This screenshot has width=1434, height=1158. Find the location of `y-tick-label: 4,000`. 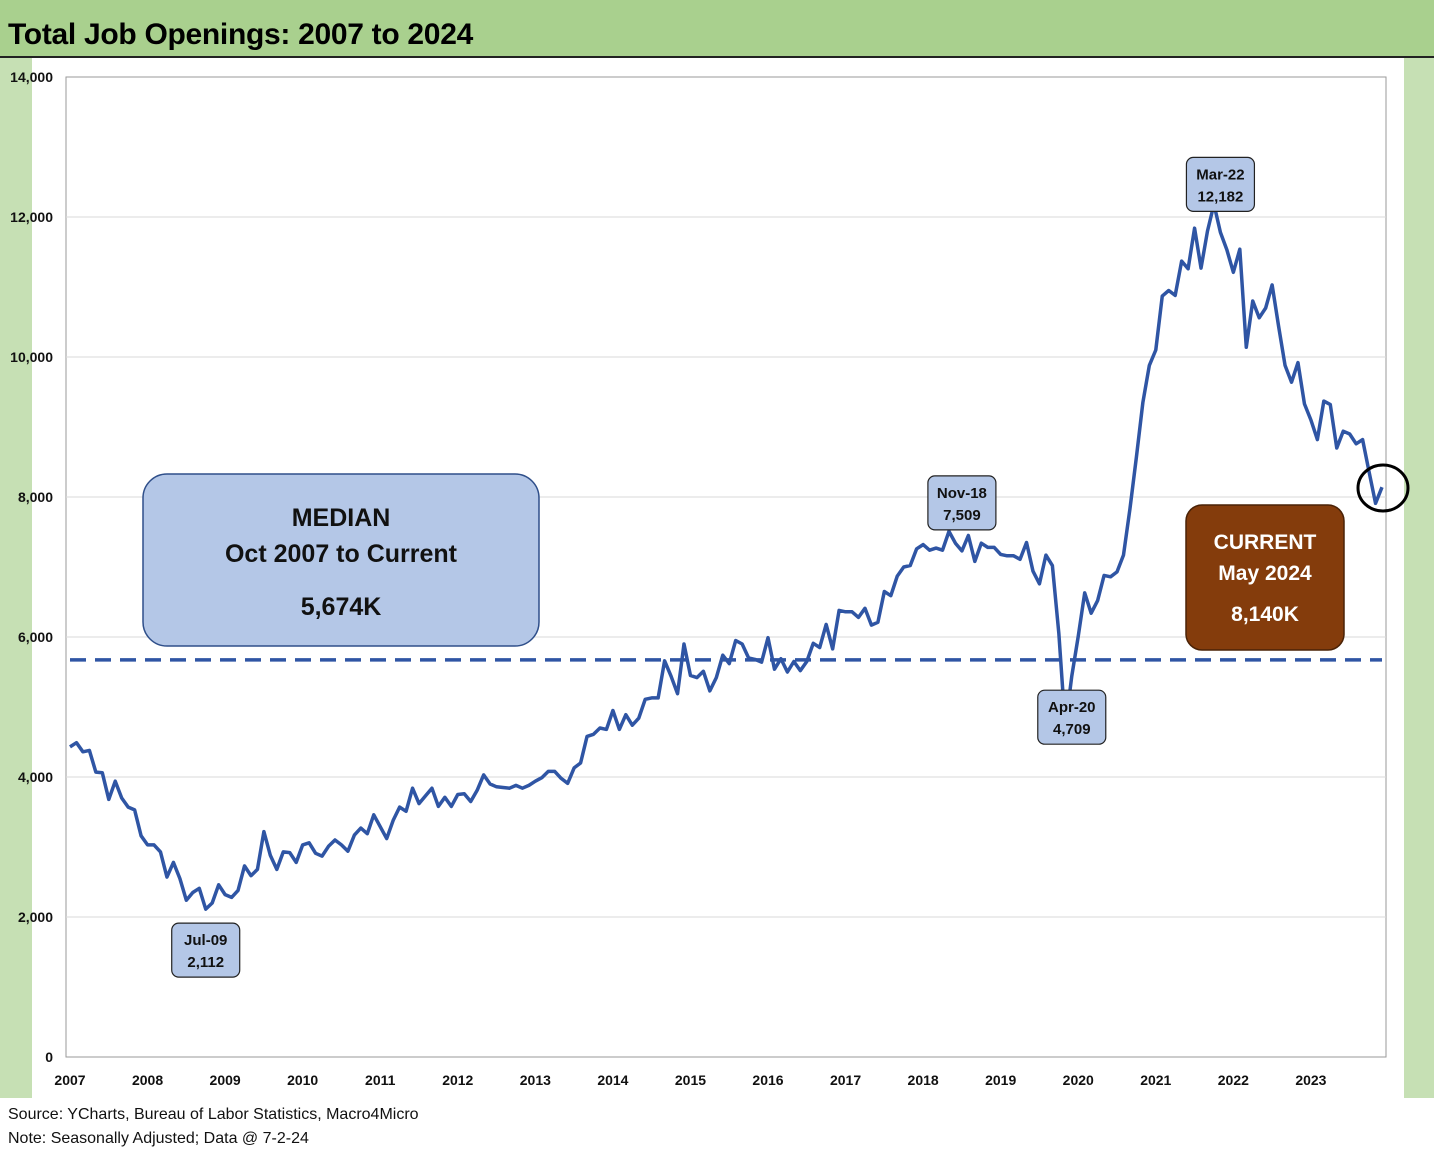

y-tick-label: 4,000 is located at coordinates (35, 777).